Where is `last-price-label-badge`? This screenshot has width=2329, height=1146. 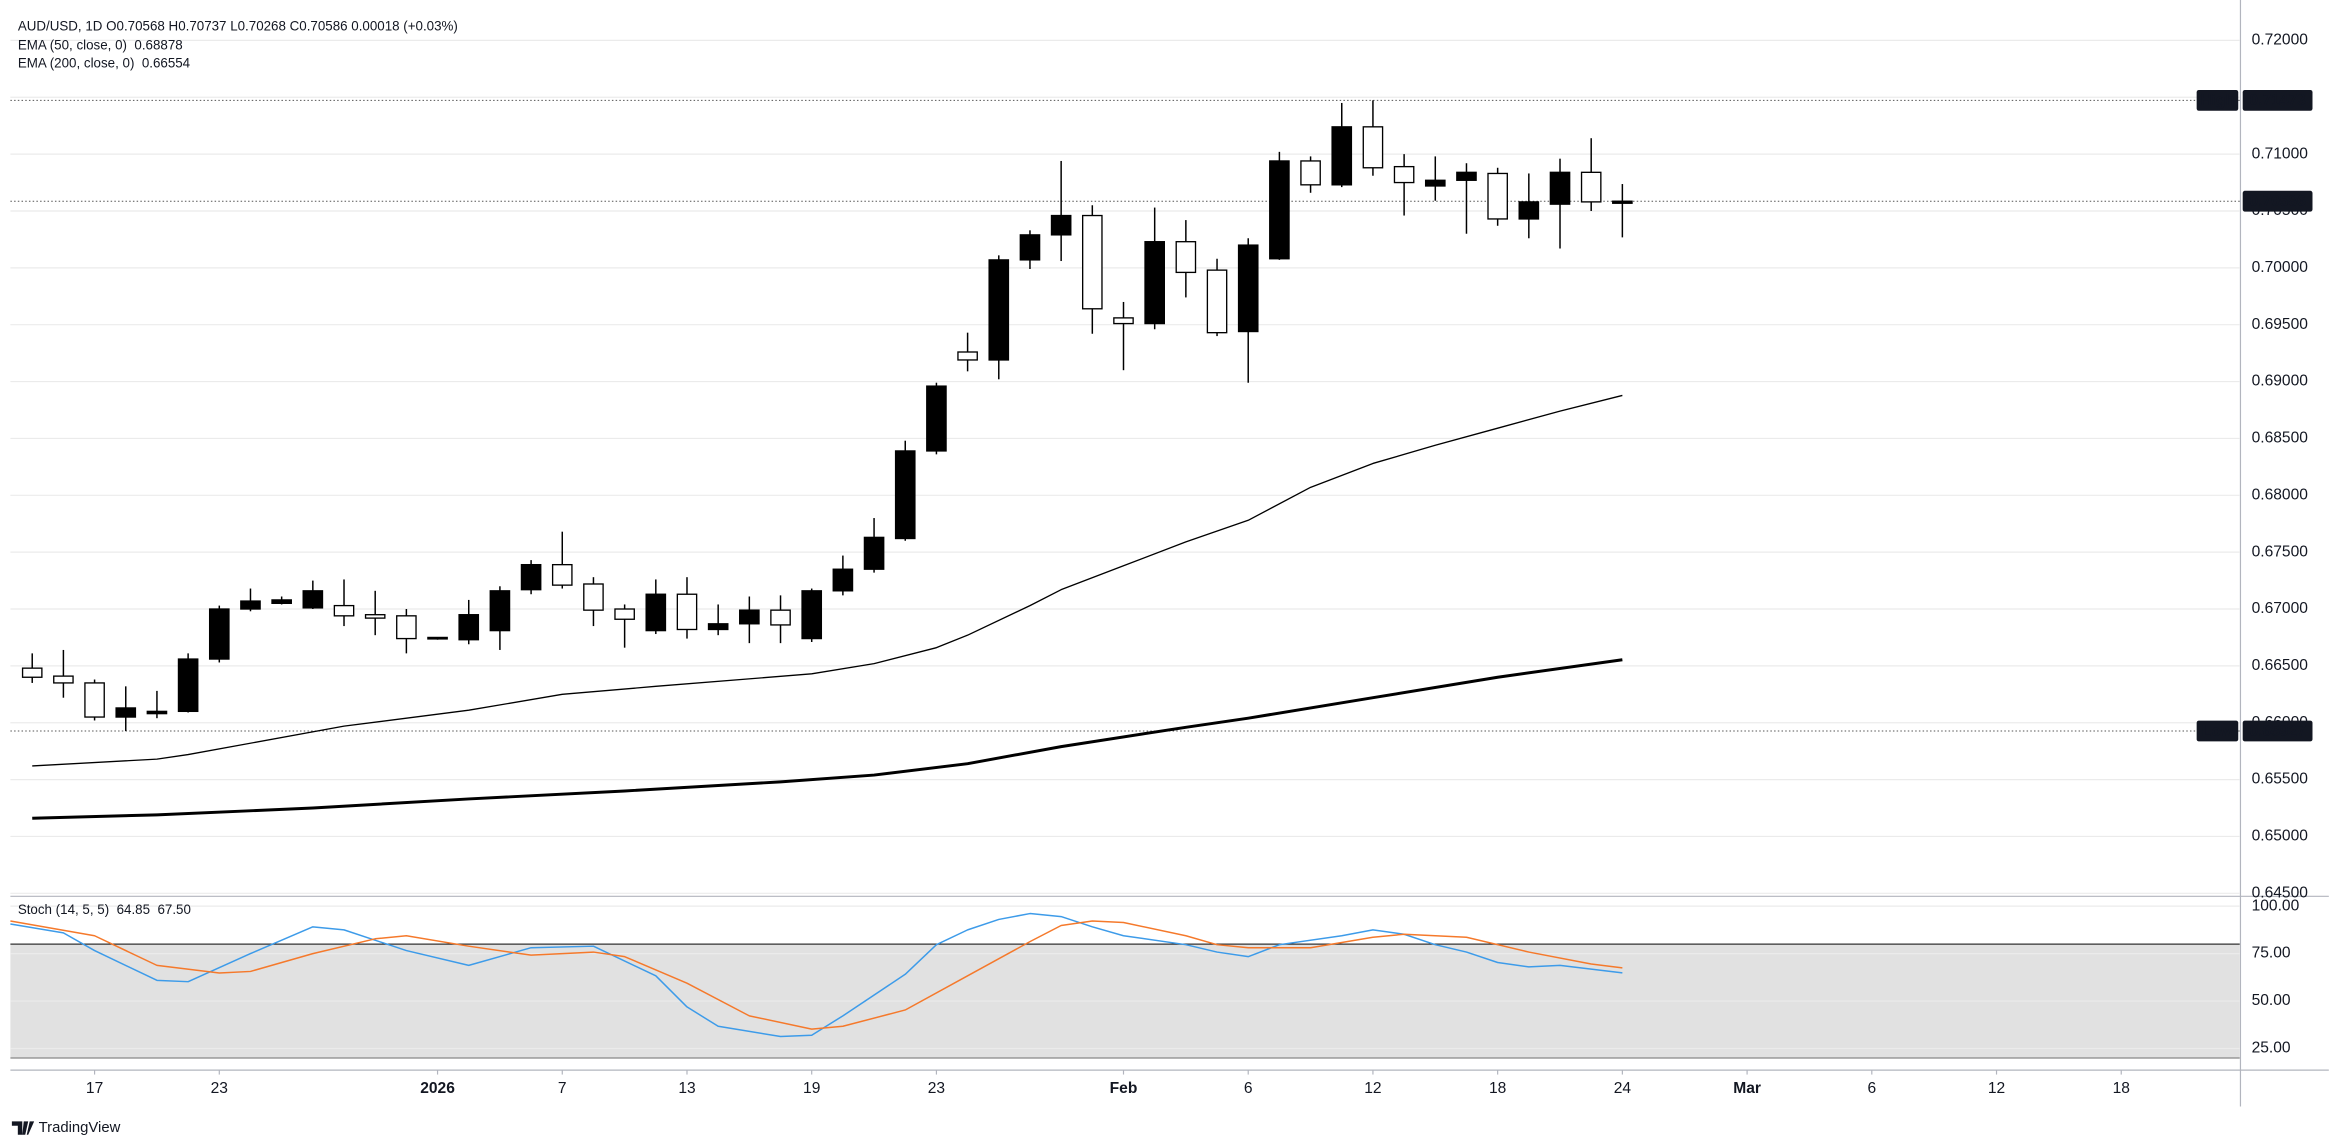
last-price-label-badge is located at coordinates (2277, 201).